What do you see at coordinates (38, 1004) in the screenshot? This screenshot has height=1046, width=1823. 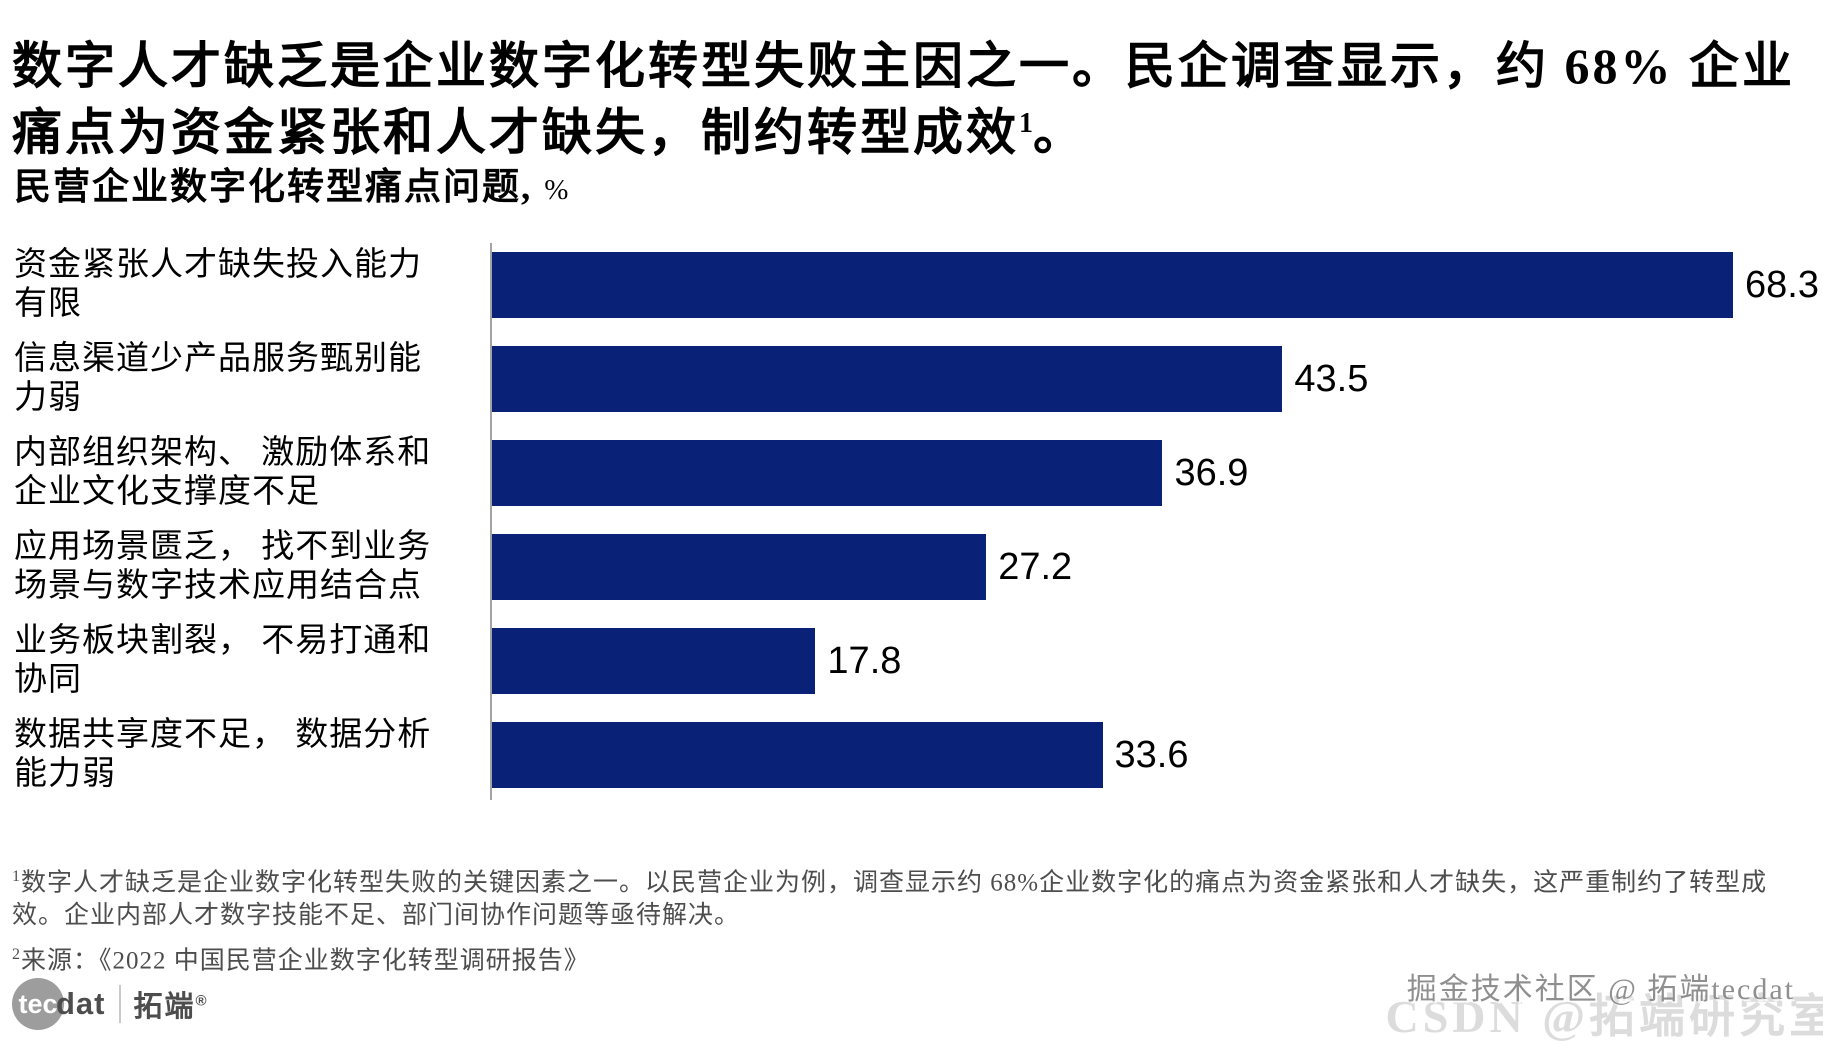 I see `tecdat-logo-circle: tec` at bounding box center [38, 1004].